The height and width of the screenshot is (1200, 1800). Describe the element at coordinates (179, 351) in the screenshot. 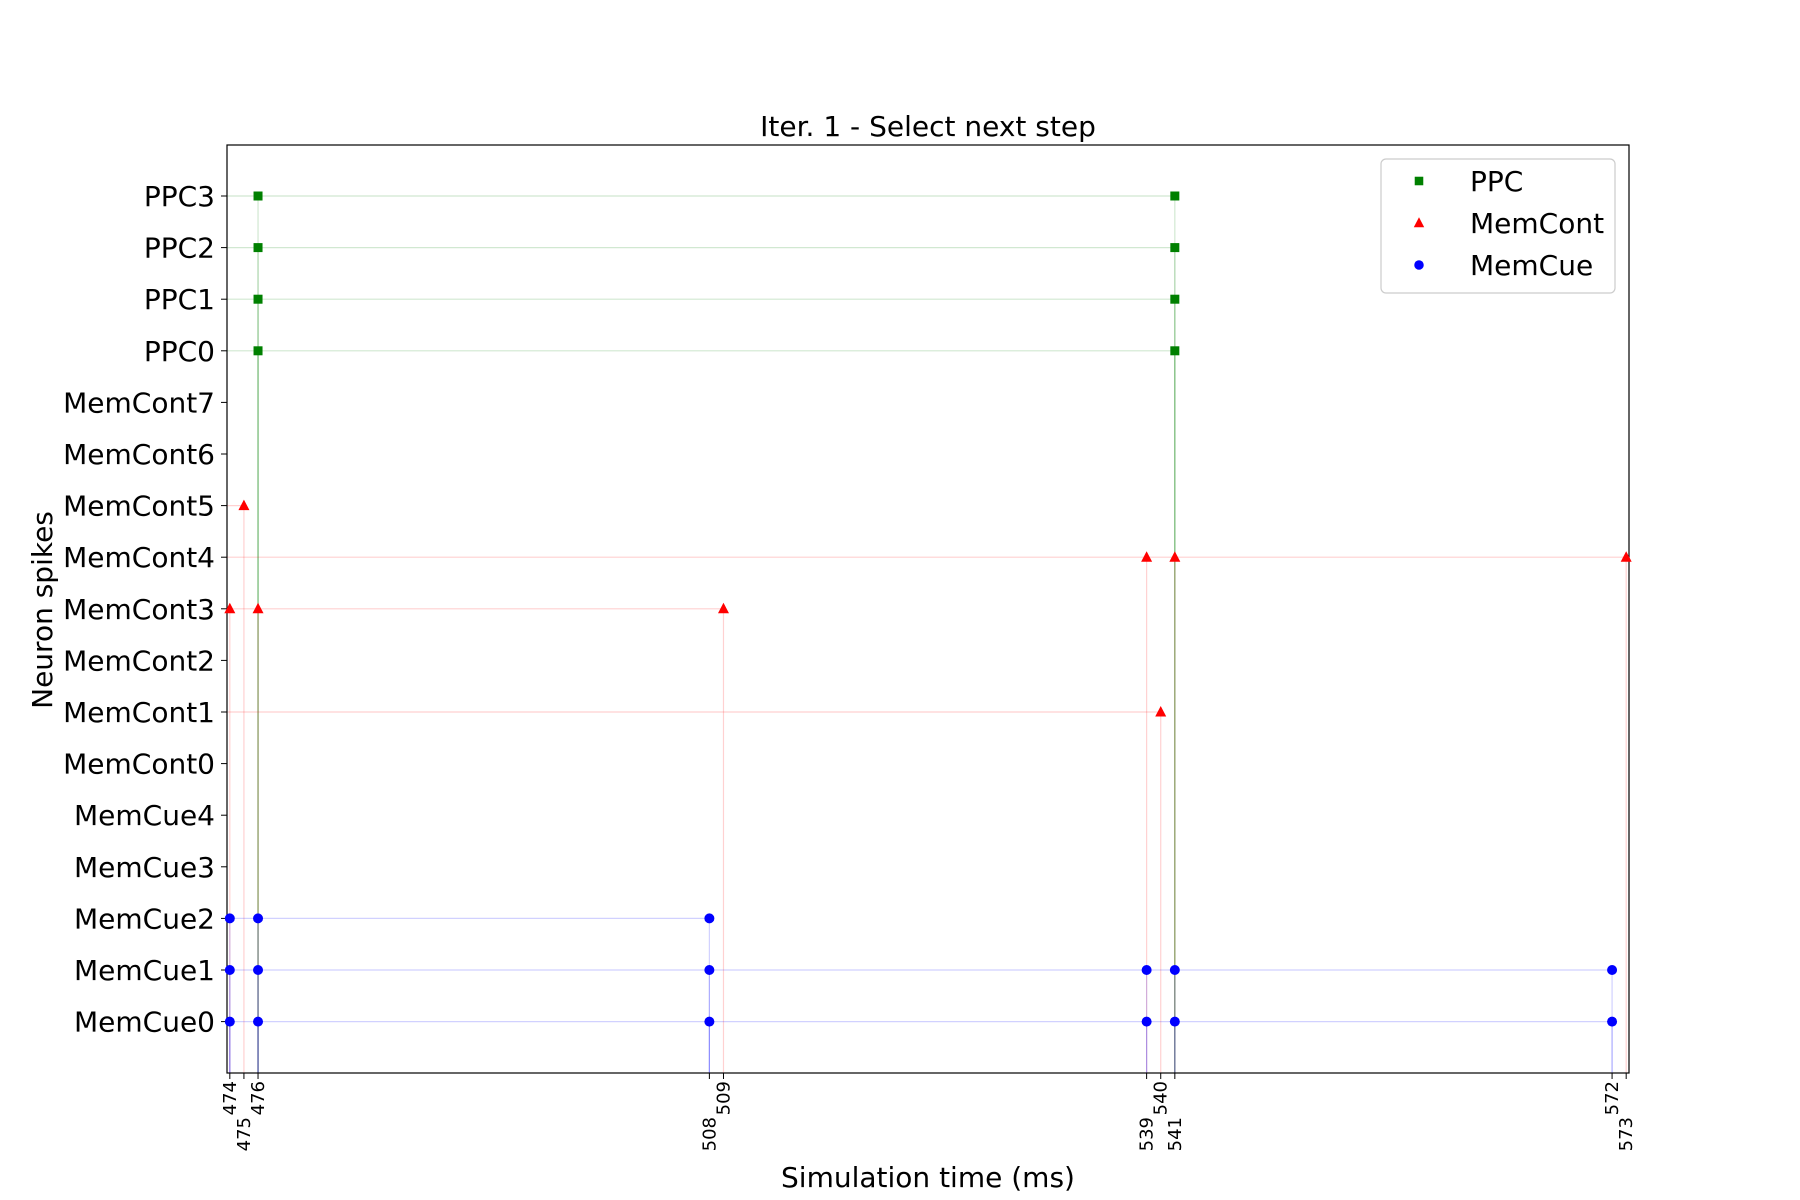

I see `y-tick-label-ppc0: PPC0` at that location.